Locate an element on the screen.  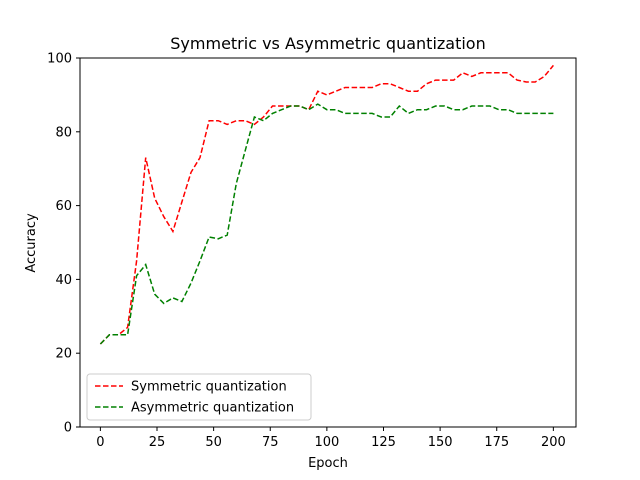
x-tick-label: 175 is located at coordinates (496, 442).